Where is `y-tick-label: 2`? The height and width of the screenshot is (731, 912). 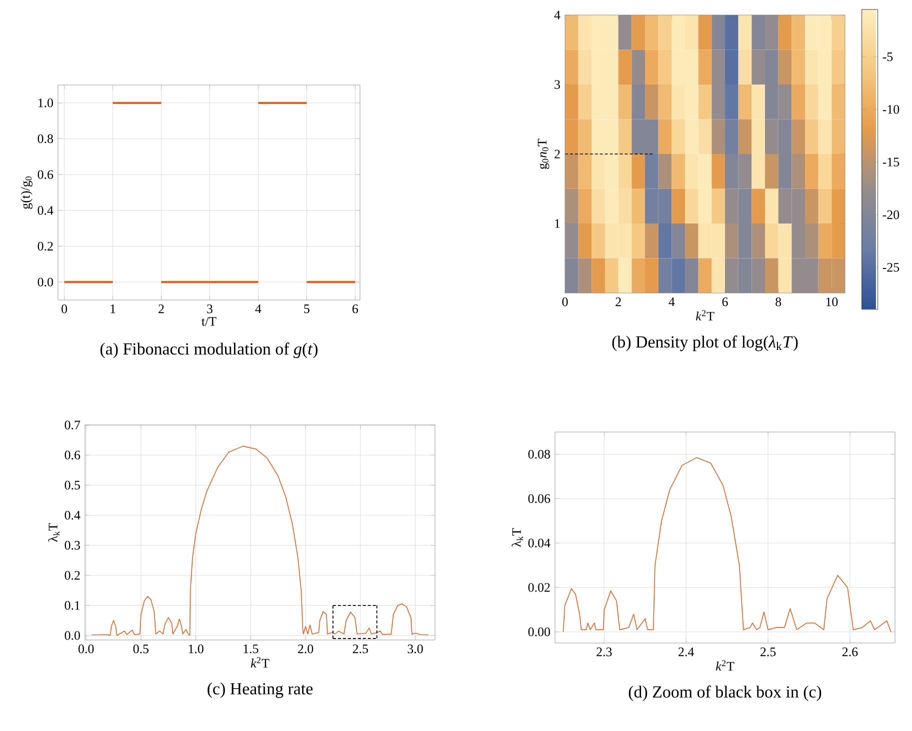 y-tick-label: 2 is located at coordinates (557, 154).